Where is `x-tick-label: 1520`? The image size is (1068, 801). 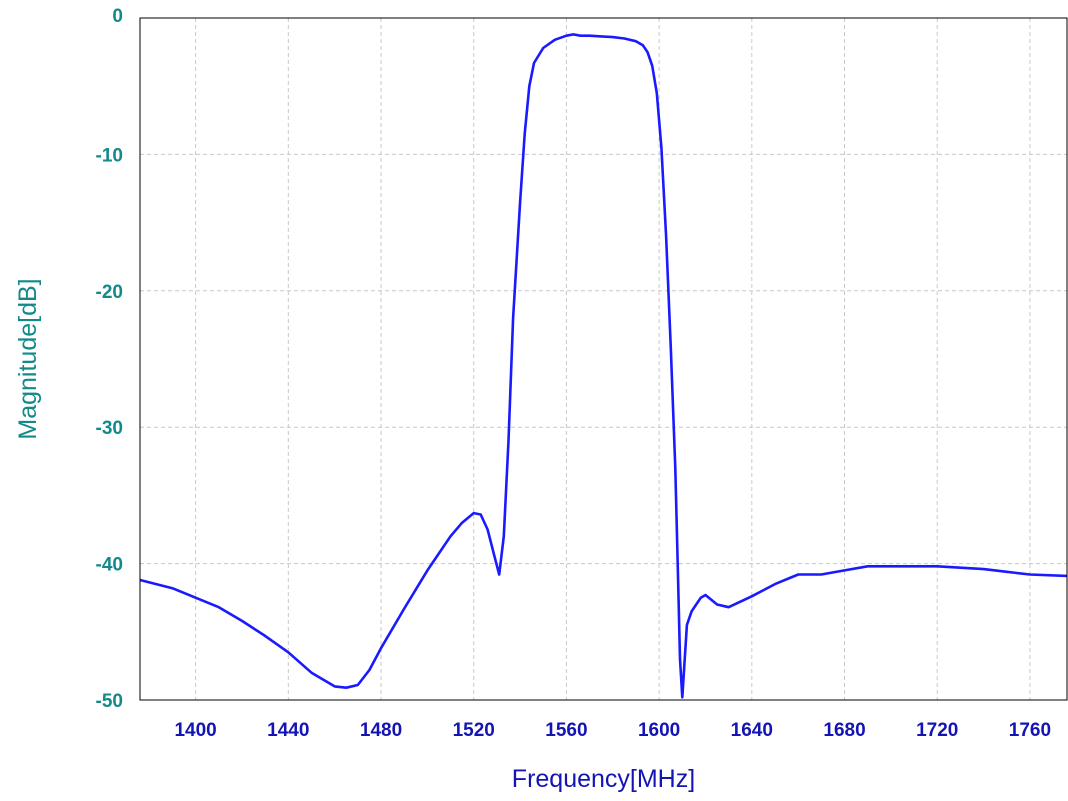
x-tick-label: 1520 is located at coordinates (474, 730).